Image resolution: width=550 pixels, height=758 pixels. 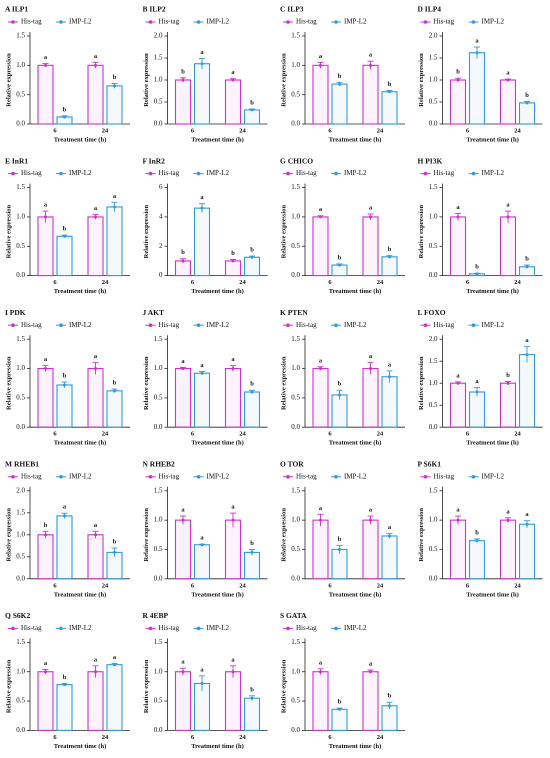 I want to click on y-tick-label: 4, so click(x=161, y=217).